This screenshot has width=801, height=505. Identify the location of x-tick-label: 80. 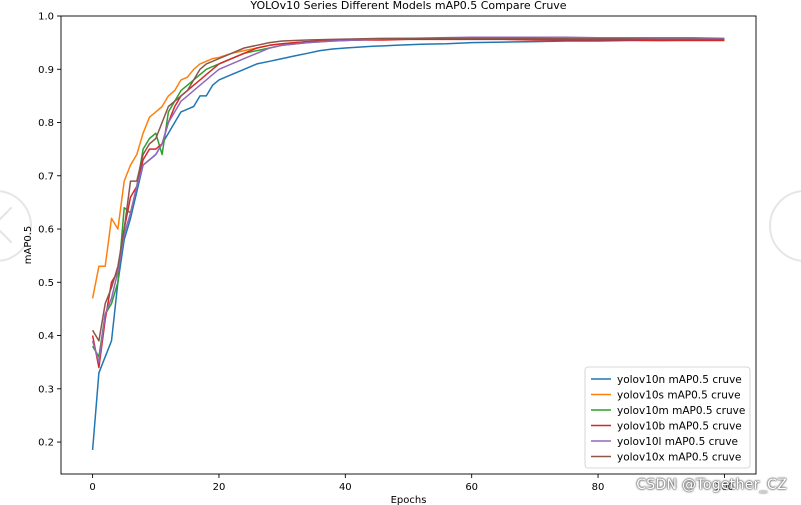
(598, 487).